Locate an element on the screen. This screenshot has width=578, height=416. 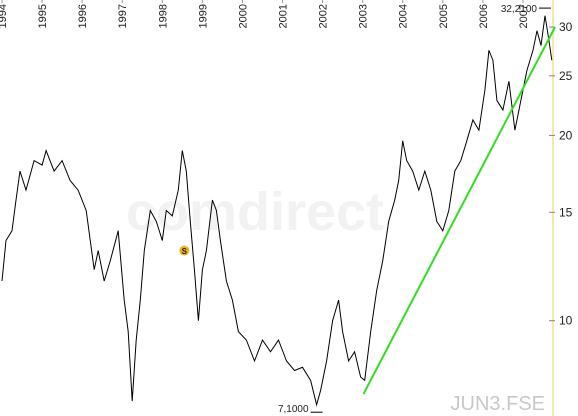
x-tick-label: 2006 is located at coordinates (484, 16).